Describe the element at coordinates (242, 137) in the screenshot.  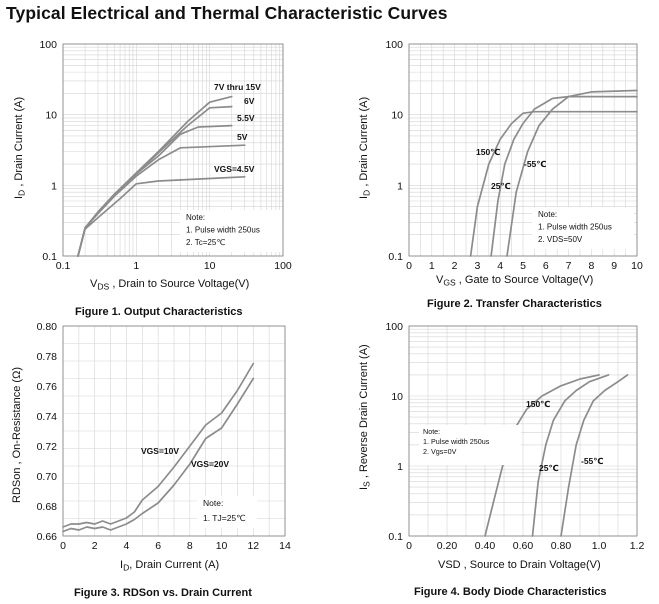
I see `series-label: 5V` at that location.